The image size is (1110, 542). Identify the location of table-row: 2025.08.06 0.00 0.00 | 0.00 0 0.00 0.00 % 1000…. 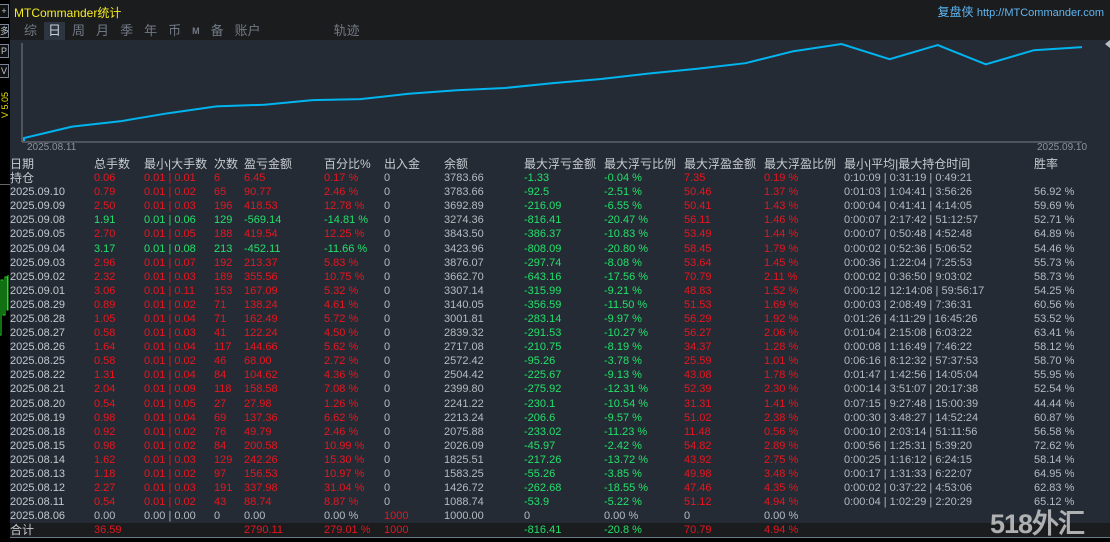
(560, 516).